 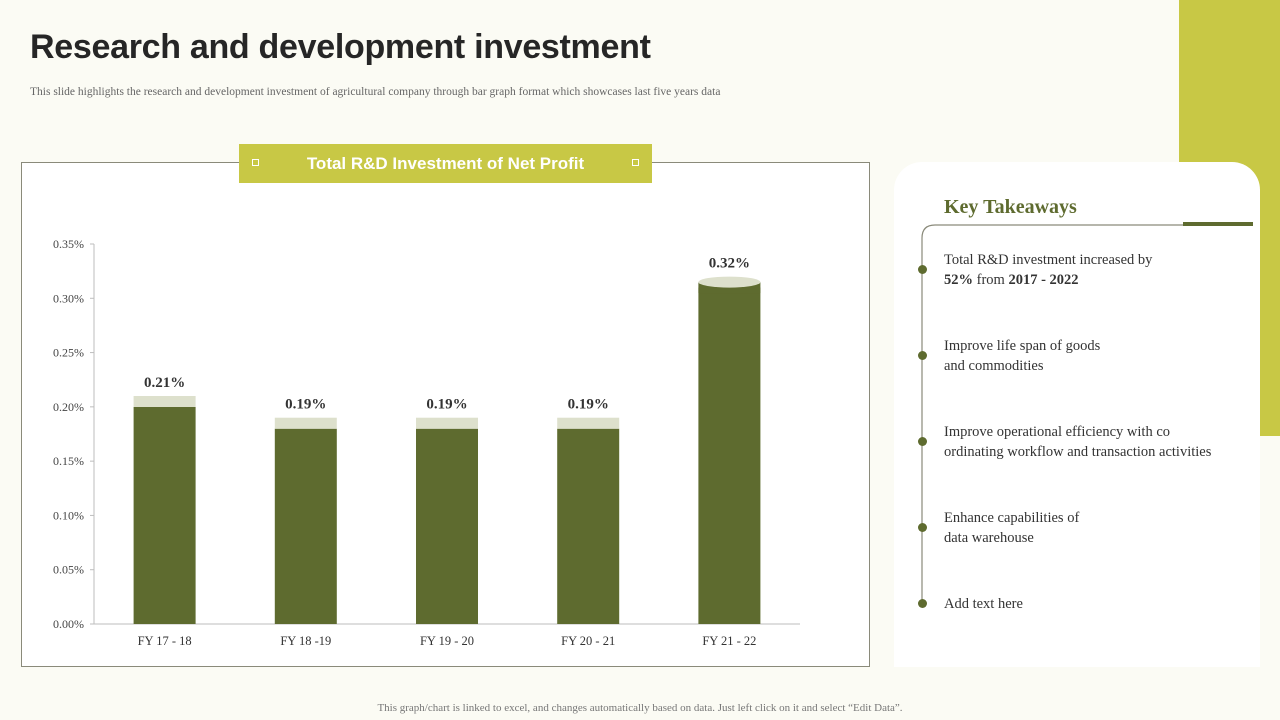 I want to click on y-tick-label: 0.15%, so click(x=68, y=461).